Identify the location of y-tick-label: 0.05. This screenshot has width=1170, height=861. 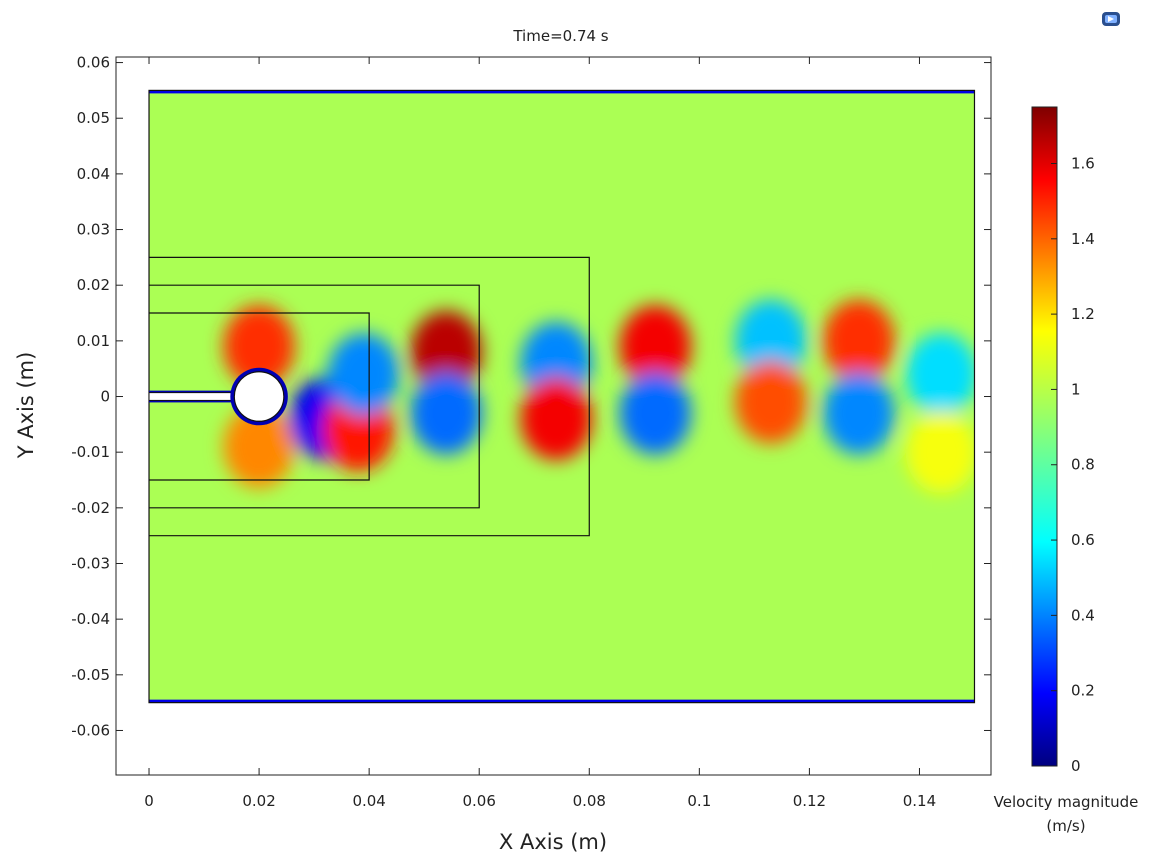
(93, 118).